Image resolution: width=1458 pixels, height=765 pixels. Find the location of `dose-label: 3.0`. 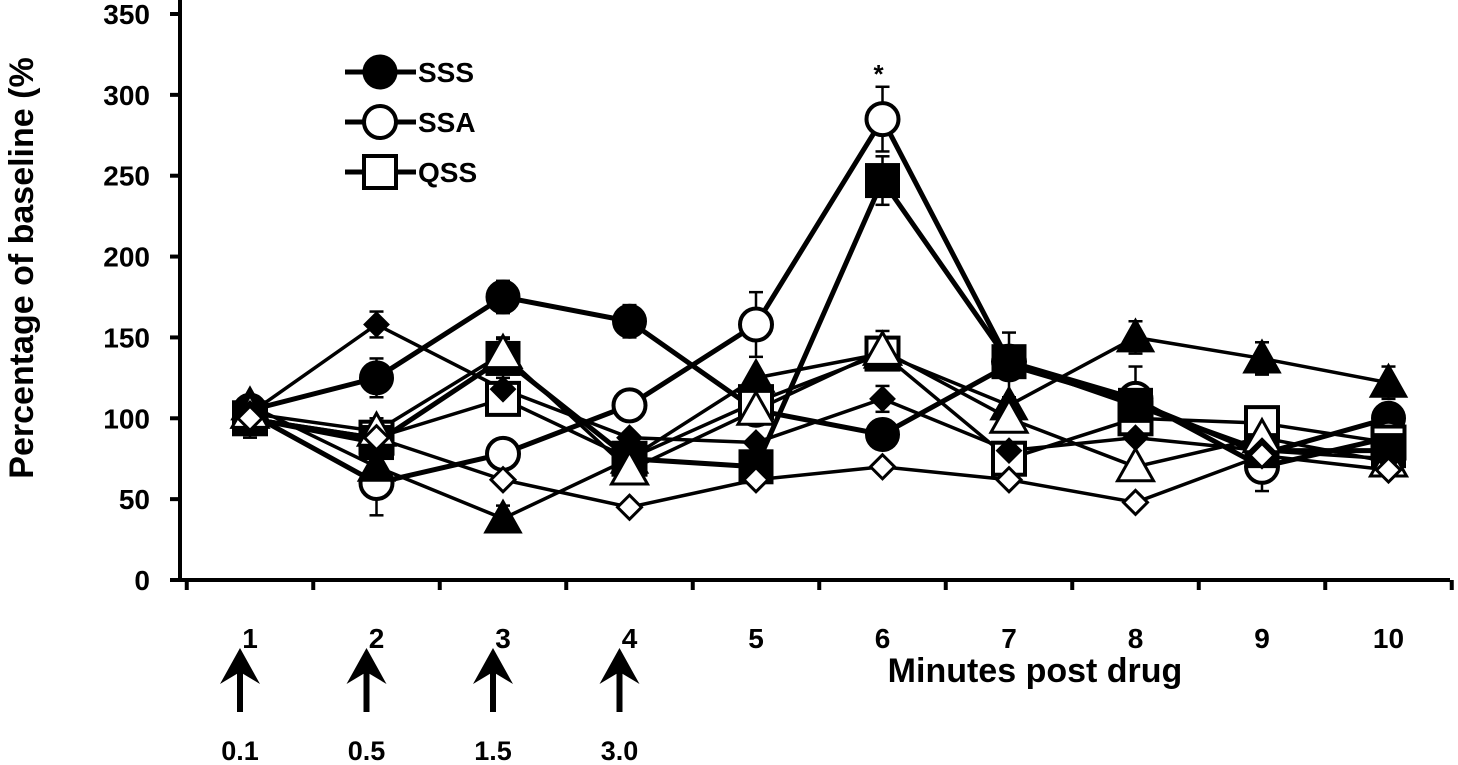

dose-label: 3.0 is located at coordinates (620, 750).